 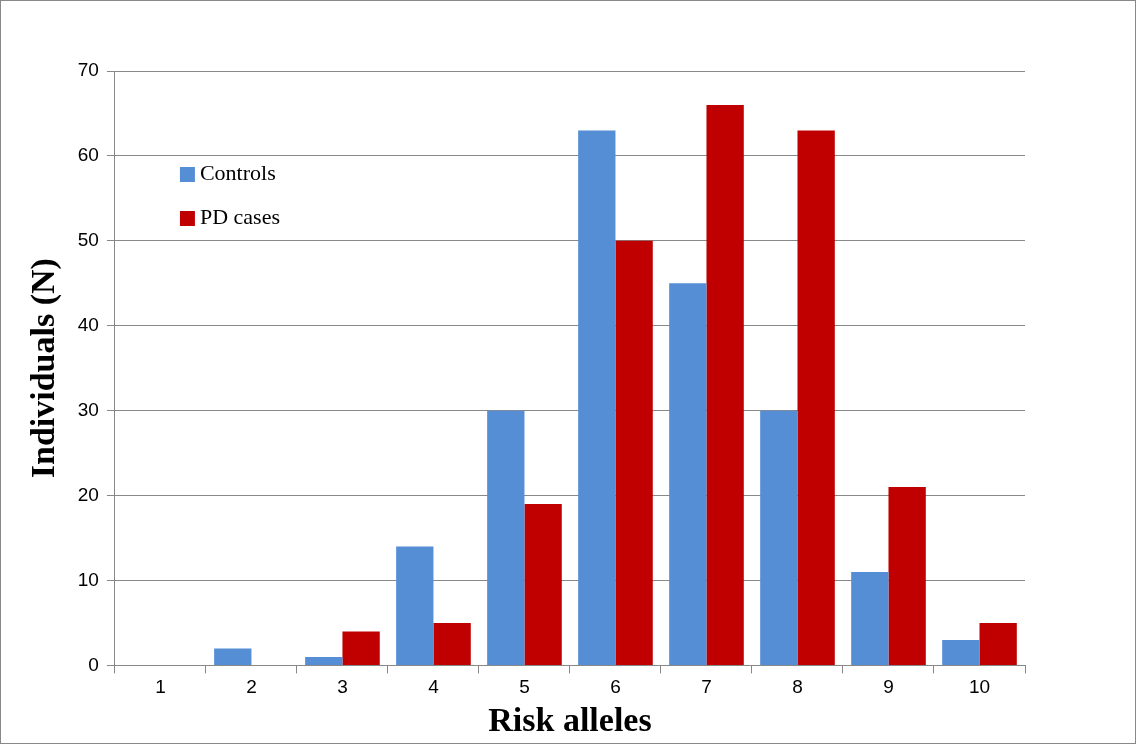 I want to click on x-tick-label: 5, so click(x=524, y=687).